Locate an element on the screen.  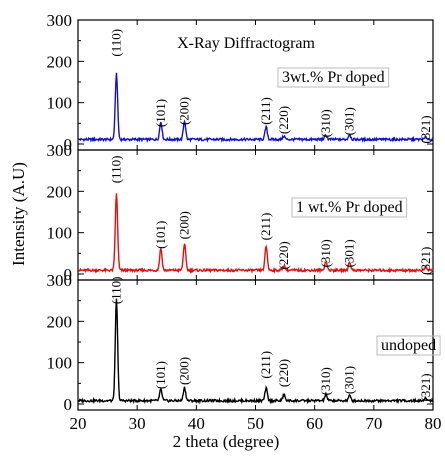
y-axis-title: Intensity (A.U) is located at coordinates (18, 214).